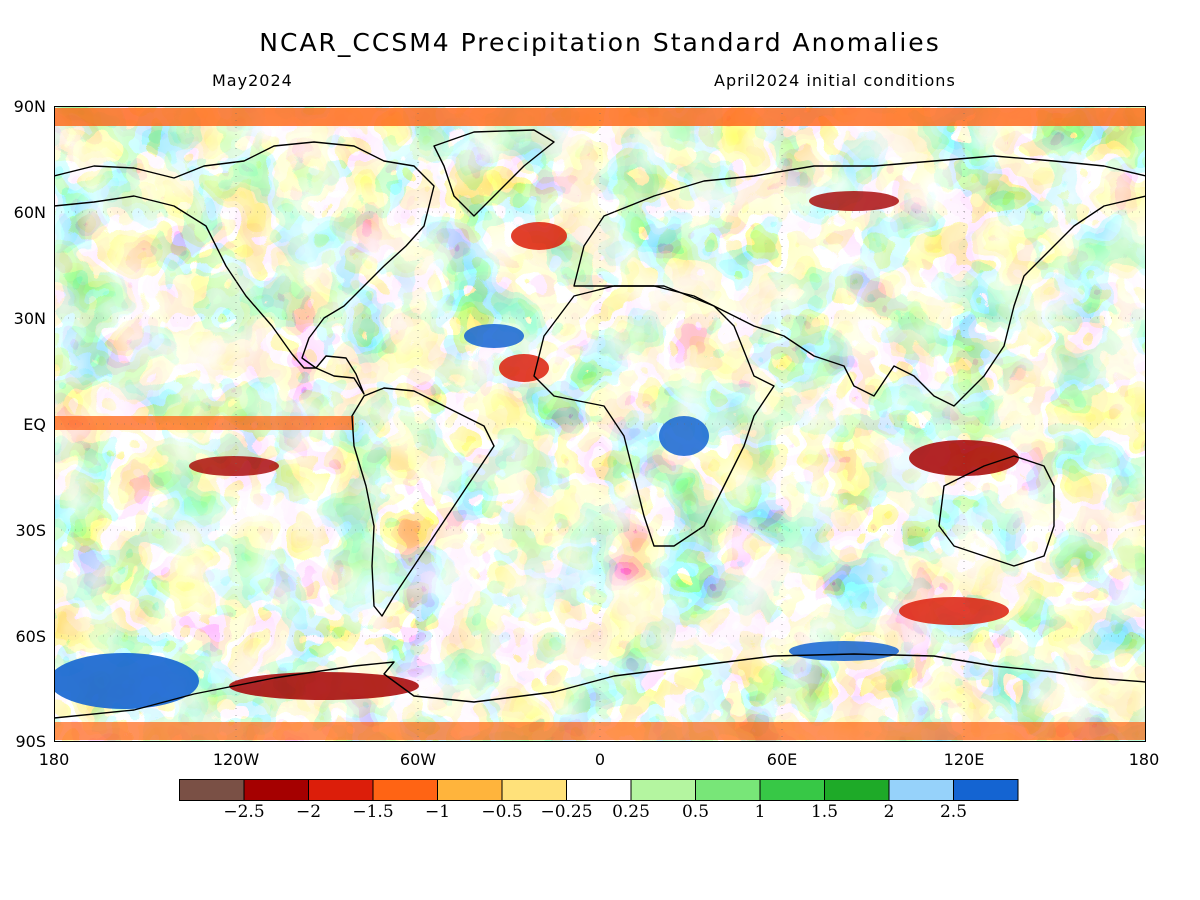 The image size is (1200, 900). What do you see at coordinates (854, 201) in the screenshot?
I see `siberia-dry-anomaly` at bounding box center [854, 201].